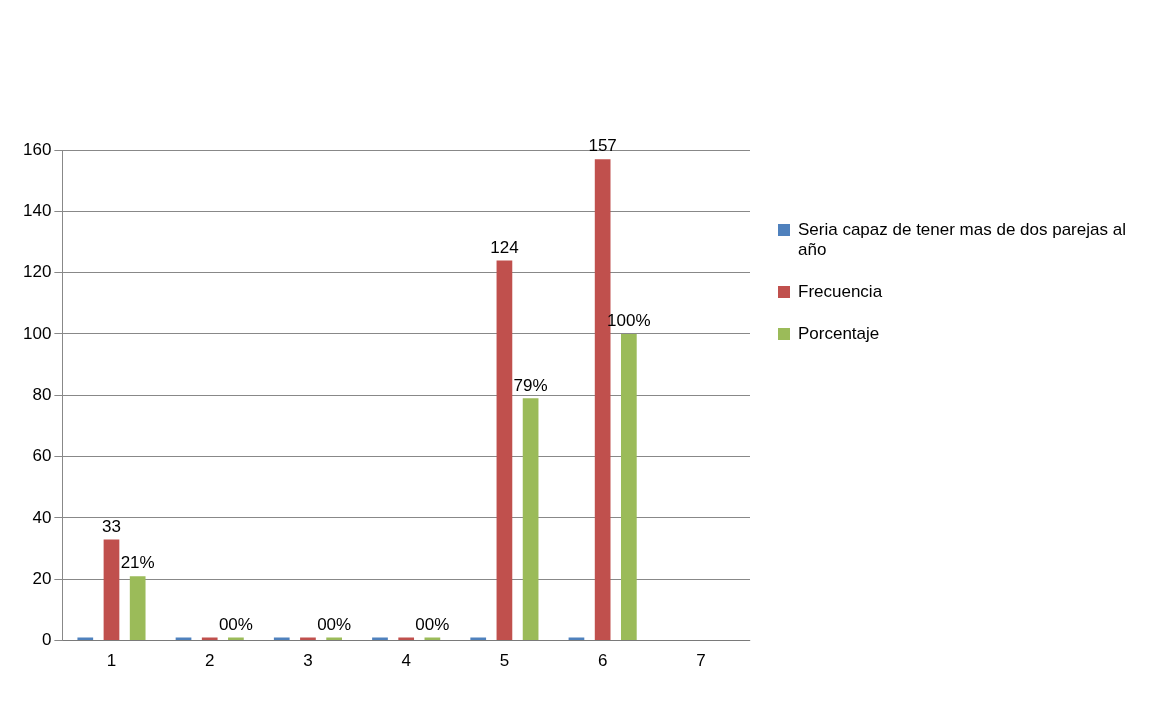 The image size is (1157, 715). Describe the element at coordinates (308, 661) in the screenshot. I see `x-tick-label: 3` at that location.